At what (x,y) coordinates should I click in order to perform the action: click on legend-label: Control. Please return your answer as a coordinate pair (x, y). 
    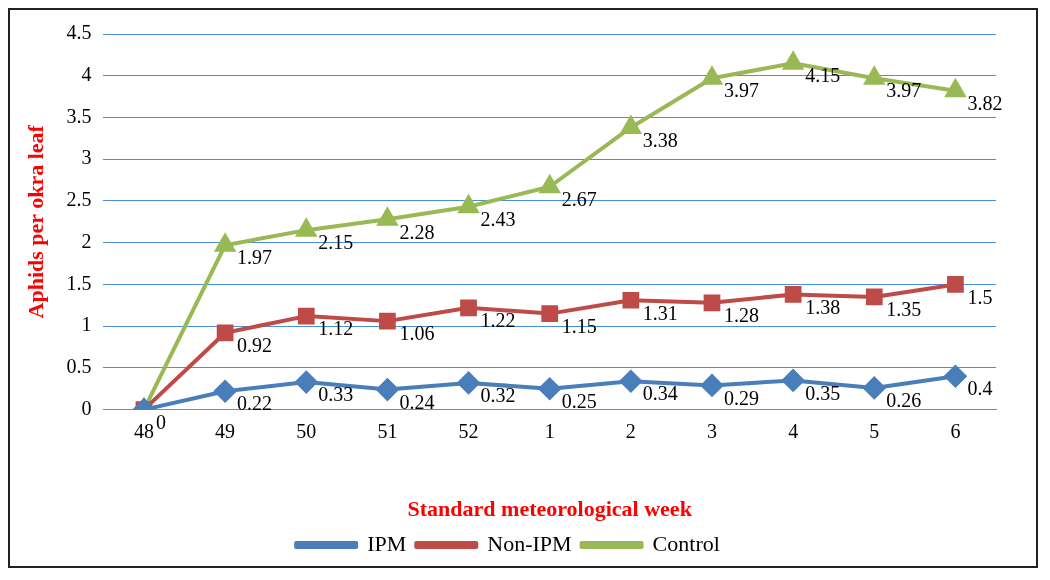
    Looking at the image, I should click on (686, 543).